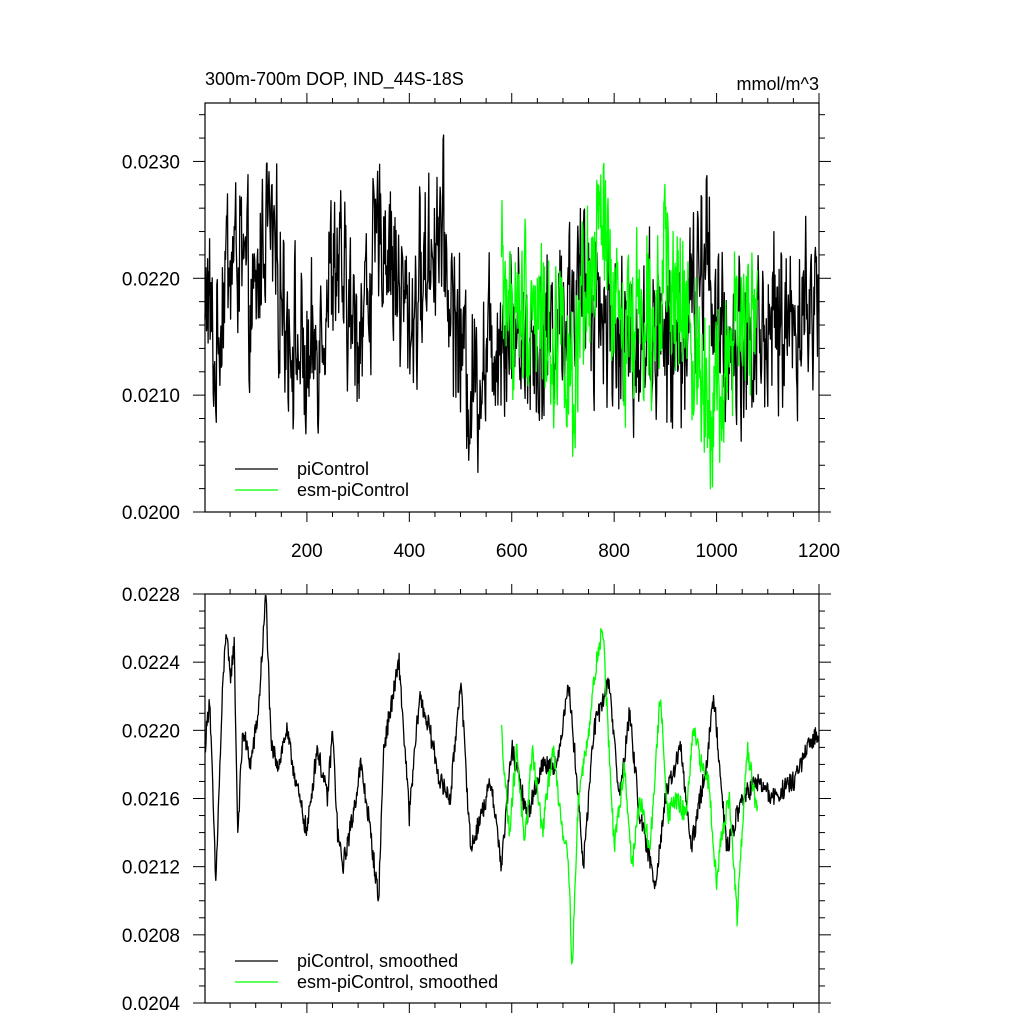 This screenshot has width=1024, height=1024. I want to click on top-y-tick-label: 0.0200, so click(151, 513).